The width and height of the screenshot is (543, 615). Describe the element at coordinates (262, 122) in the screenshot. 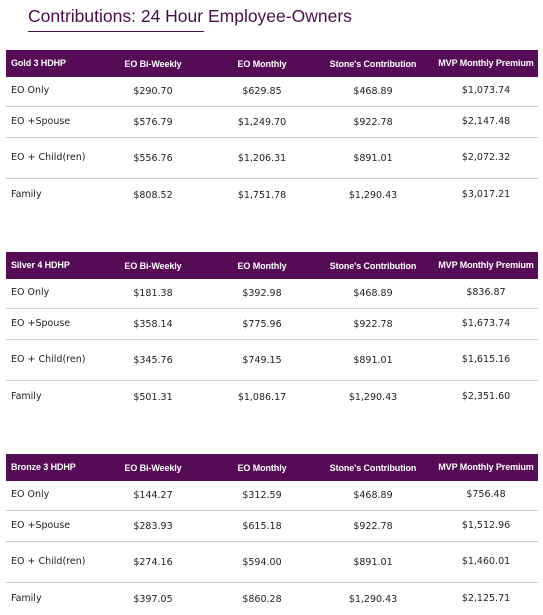

I see `cell-eo-monthly: $1,249.70` at that location.